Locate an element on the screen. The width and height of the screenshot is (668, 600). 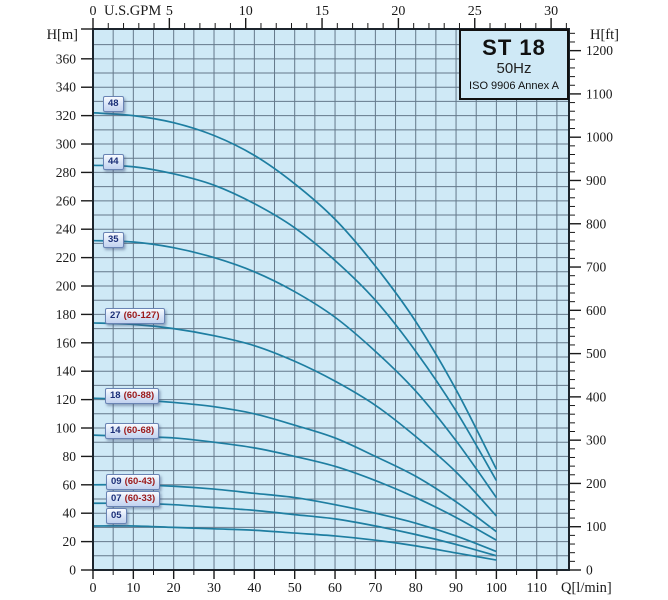
curve-label-07: 07 (60-33) is located at coordinates (133, 499).